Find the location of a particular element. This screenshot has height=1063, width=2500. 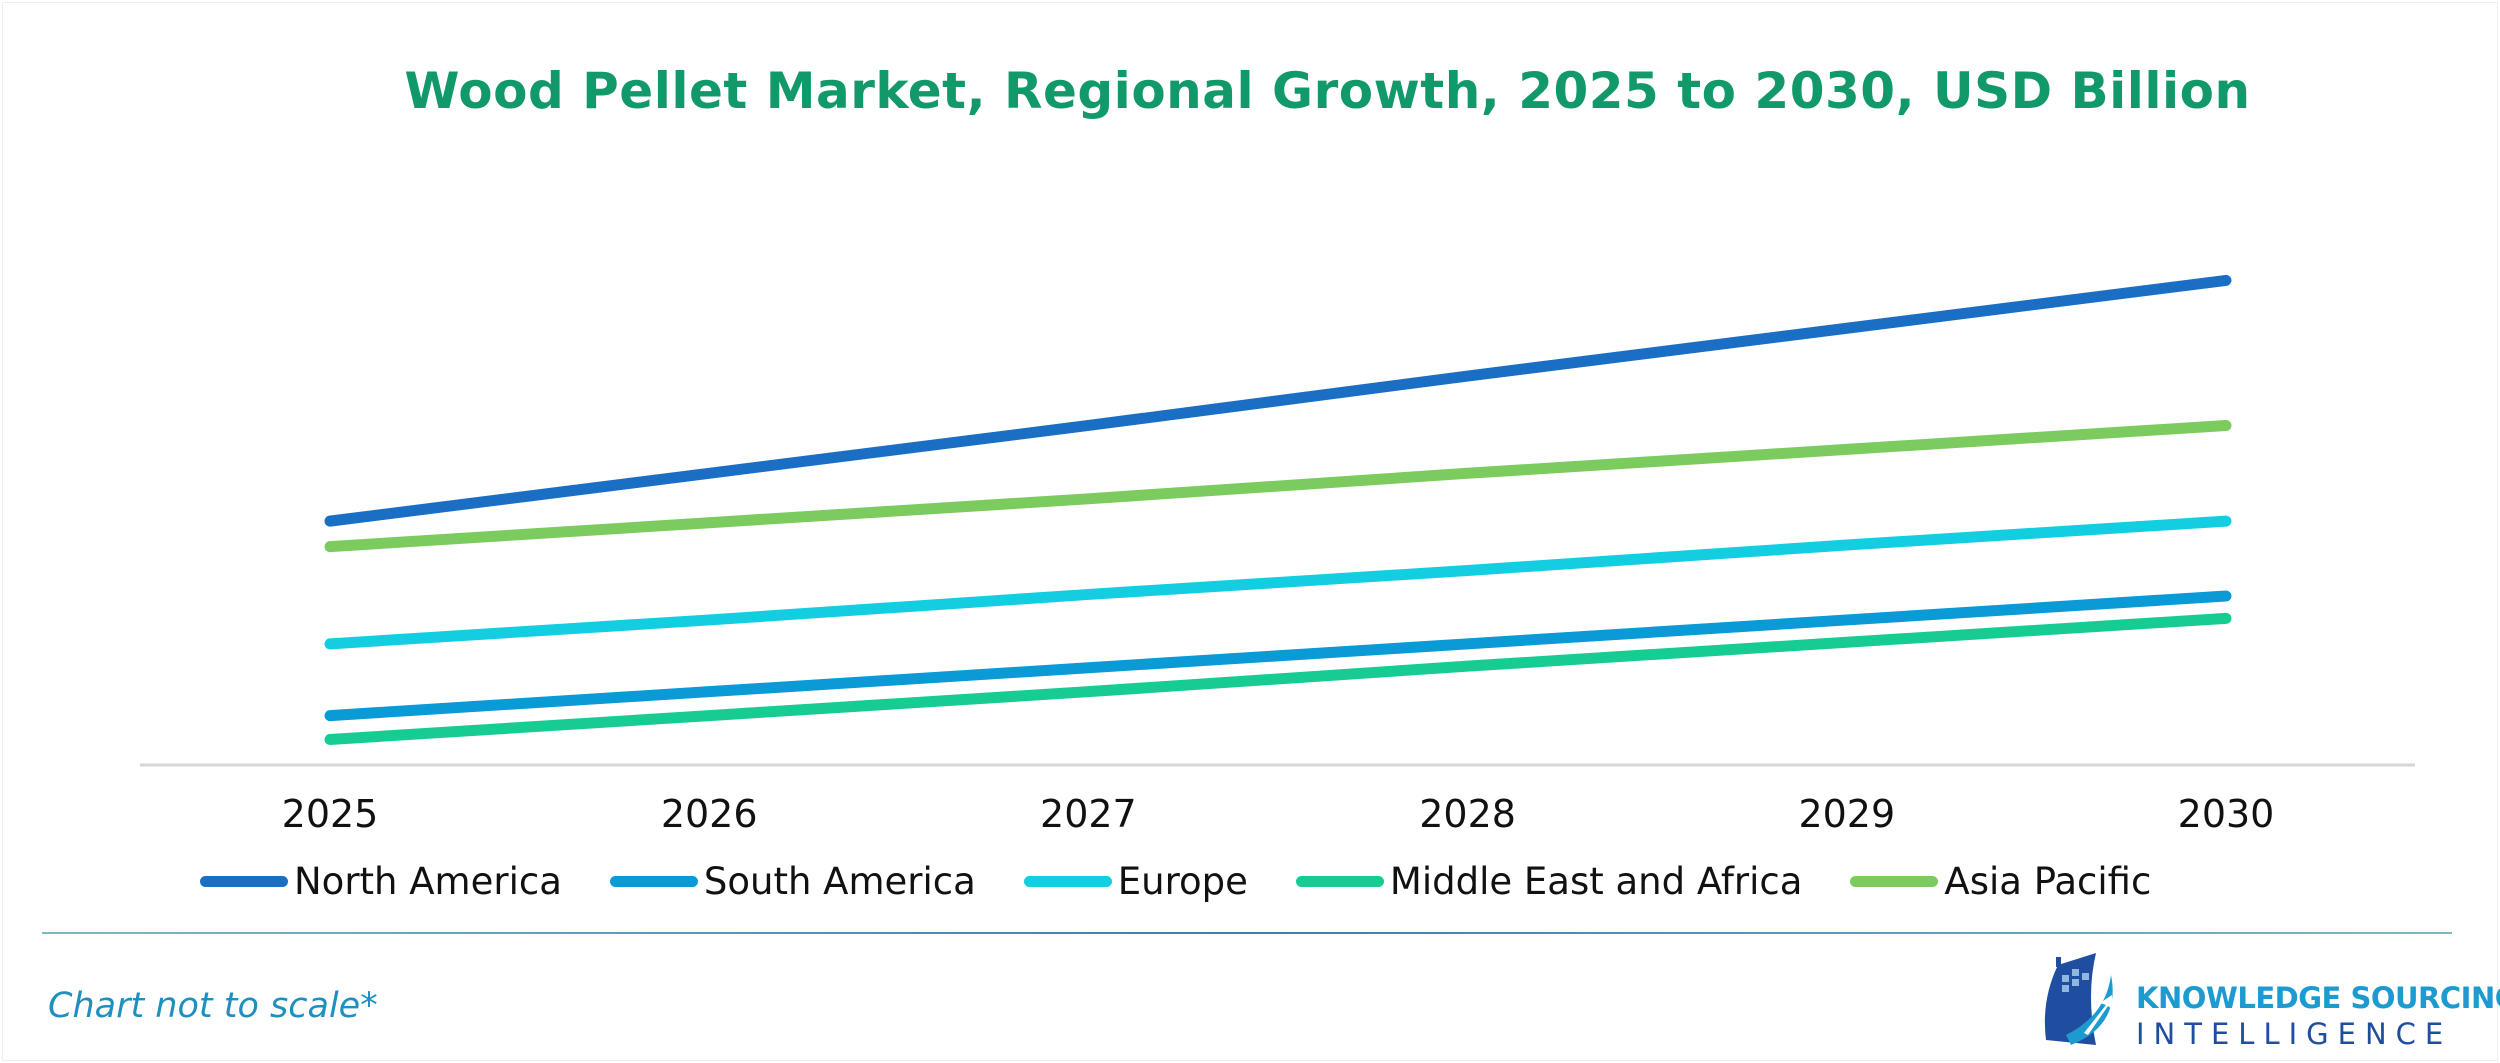

series-line-middle-east-and-africa is located at coordinates (1278, 678).